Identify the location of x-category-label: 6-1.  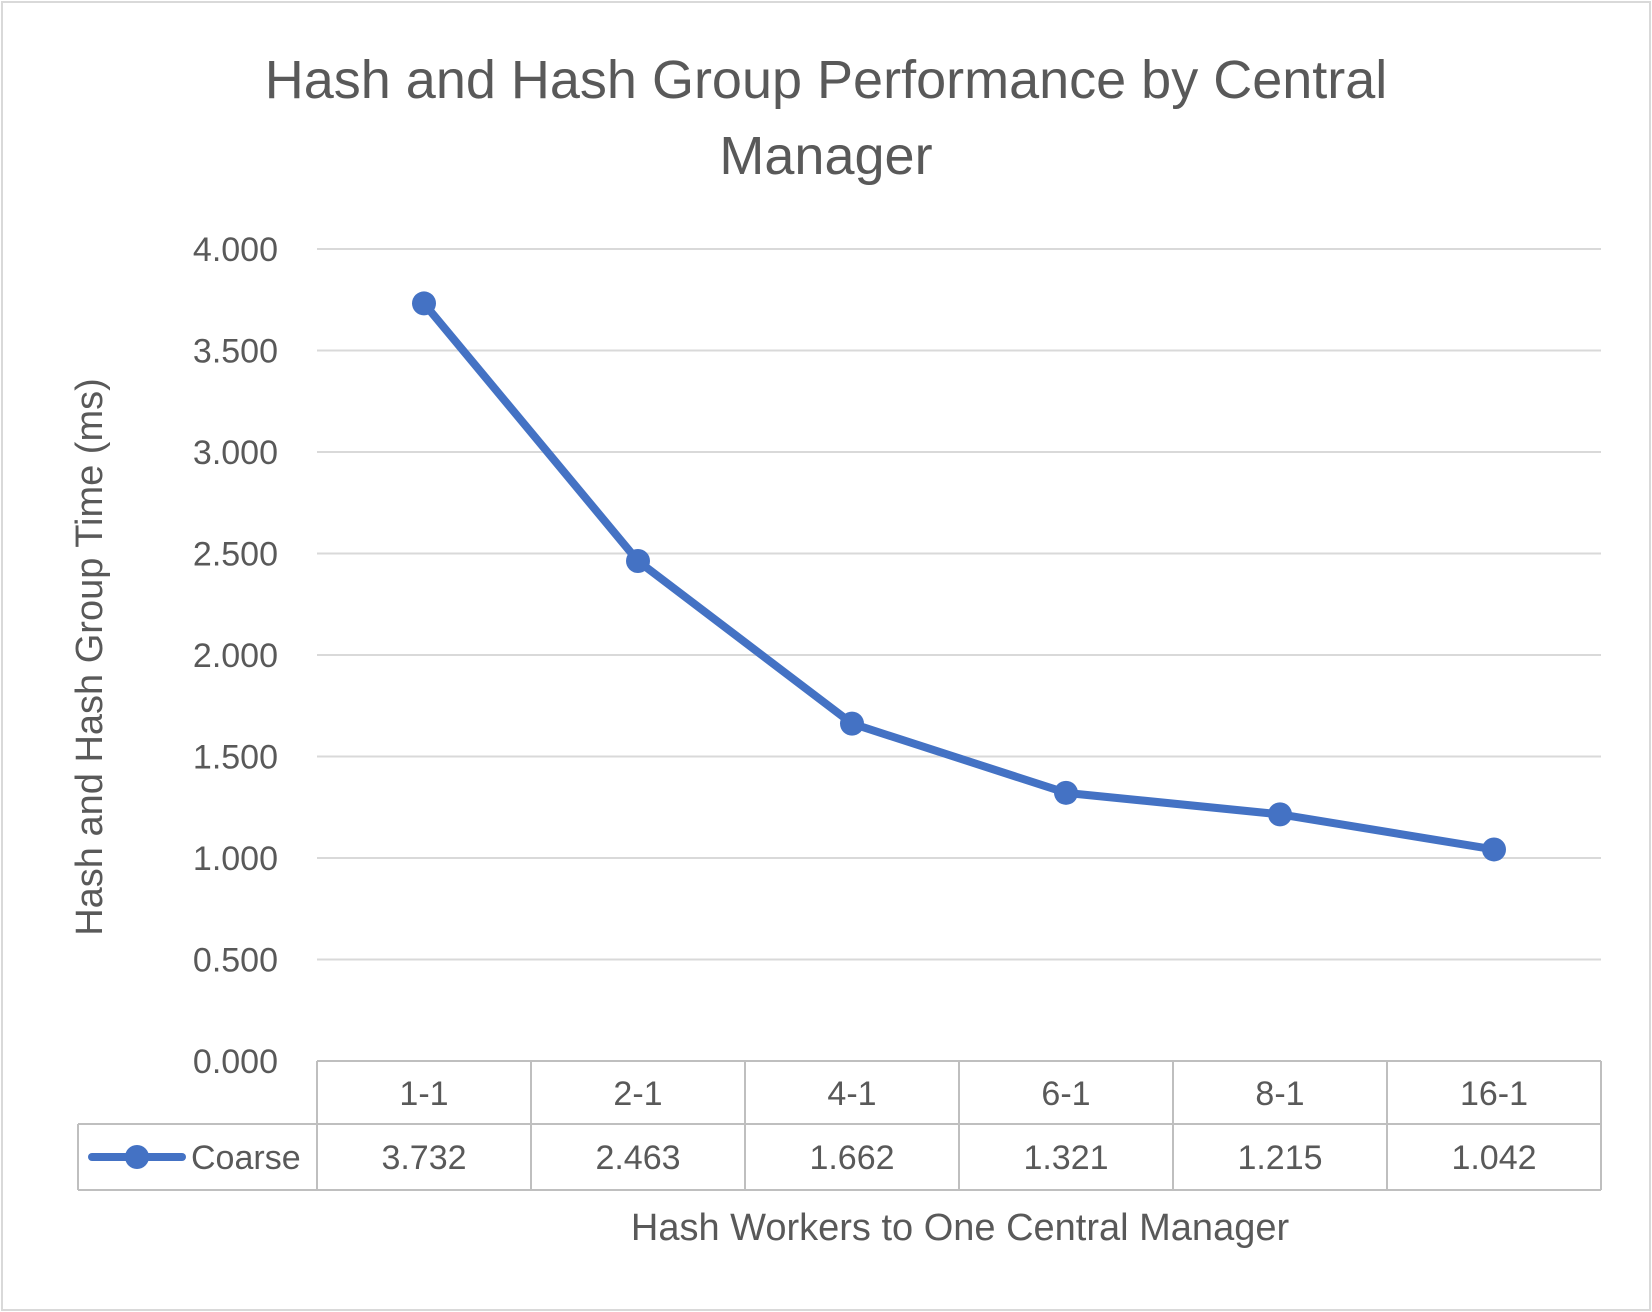
(1065, 1094).